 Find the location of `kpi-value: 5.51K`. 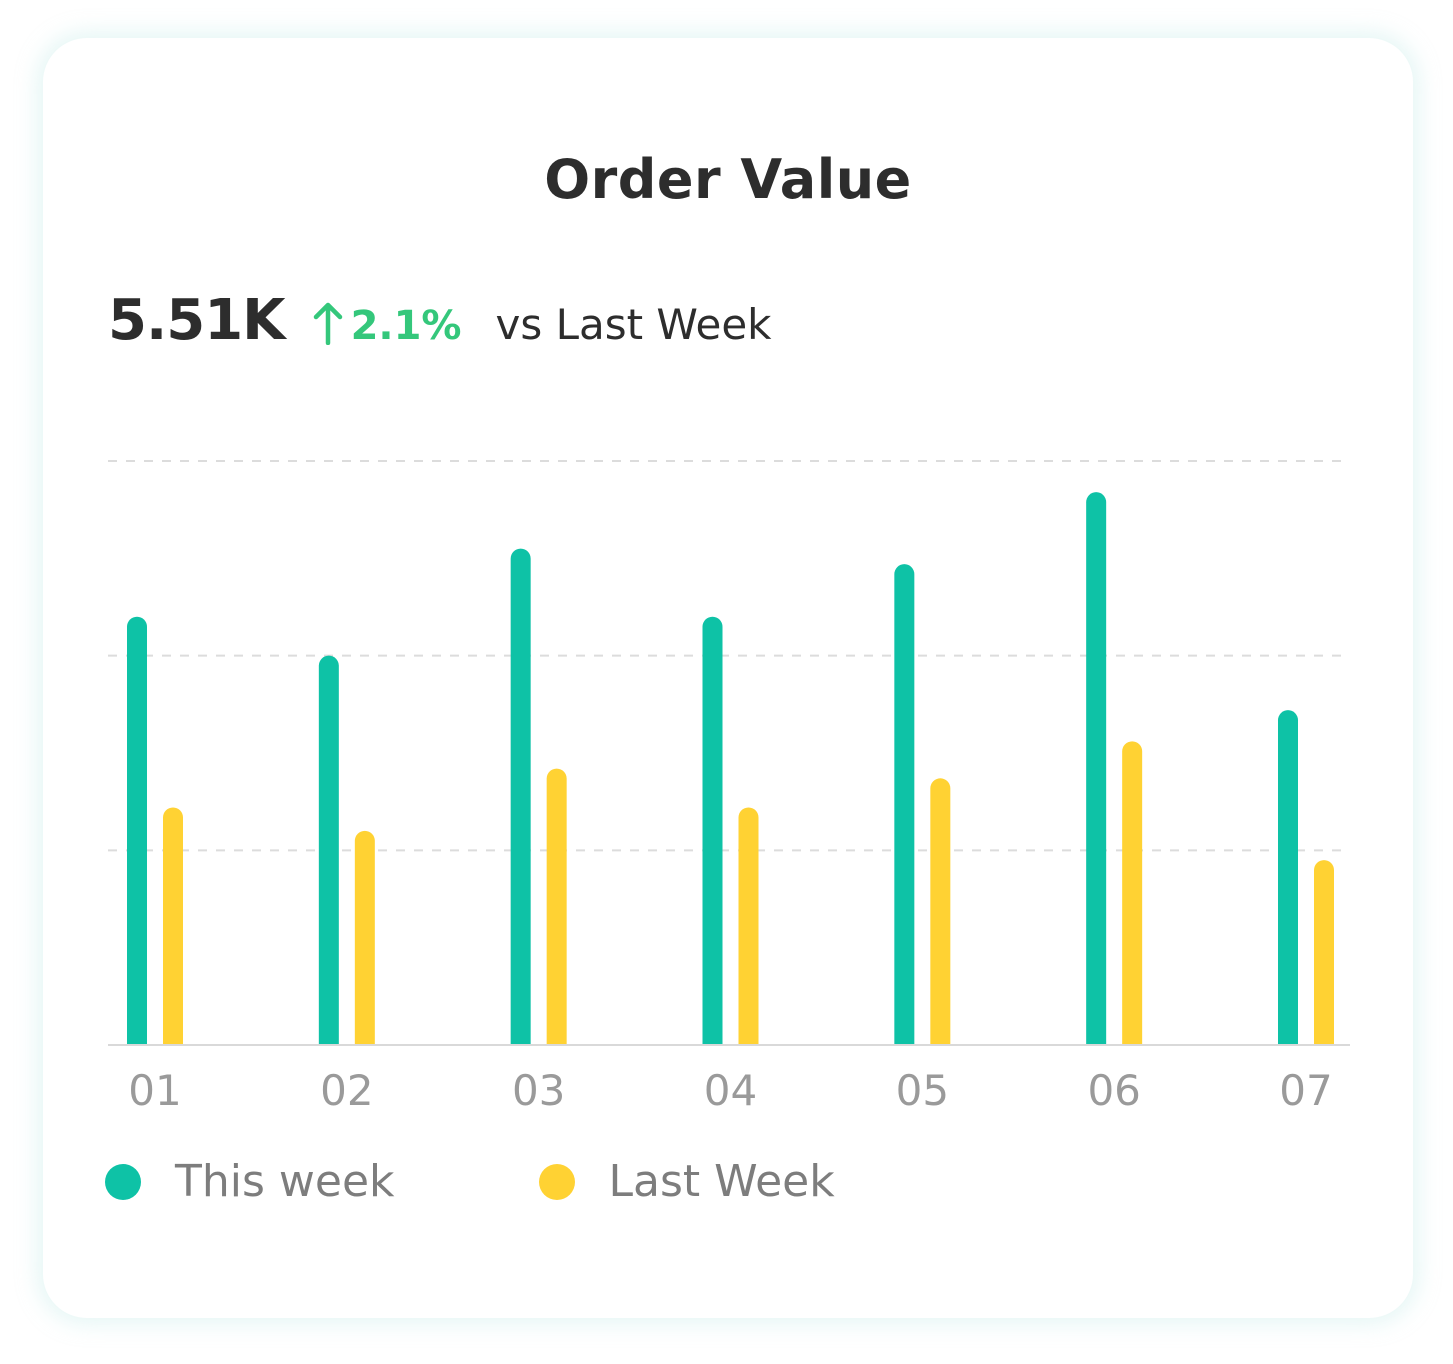

kpi-value: 5.51K is located at coordinates (197, 320).